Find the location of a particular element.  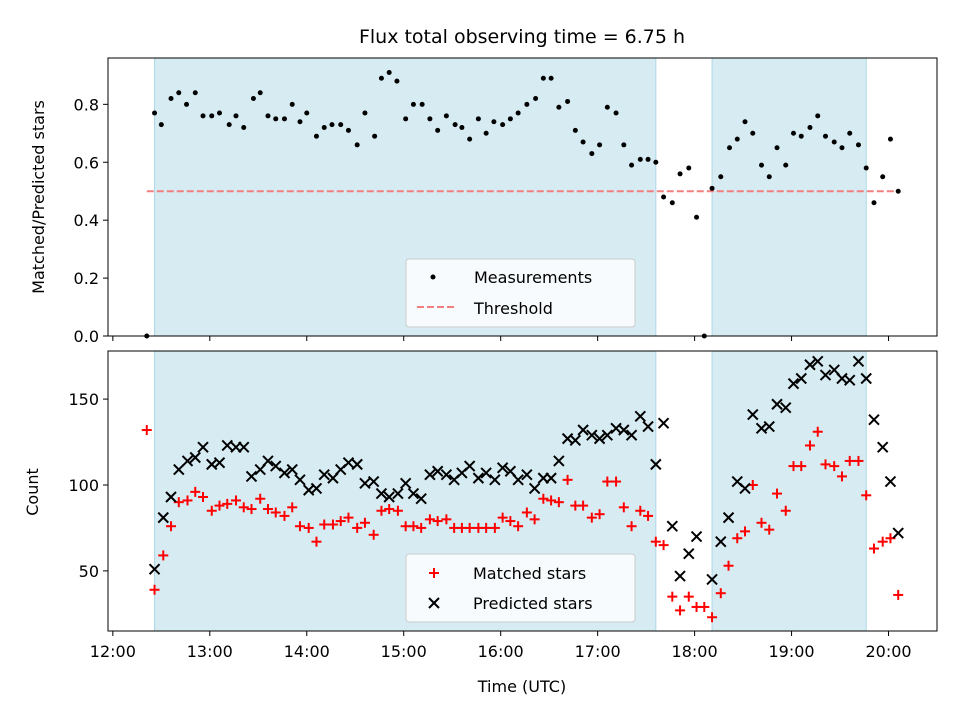

top-y-tick-label: 0.4 is located at coordinates (86, 220).